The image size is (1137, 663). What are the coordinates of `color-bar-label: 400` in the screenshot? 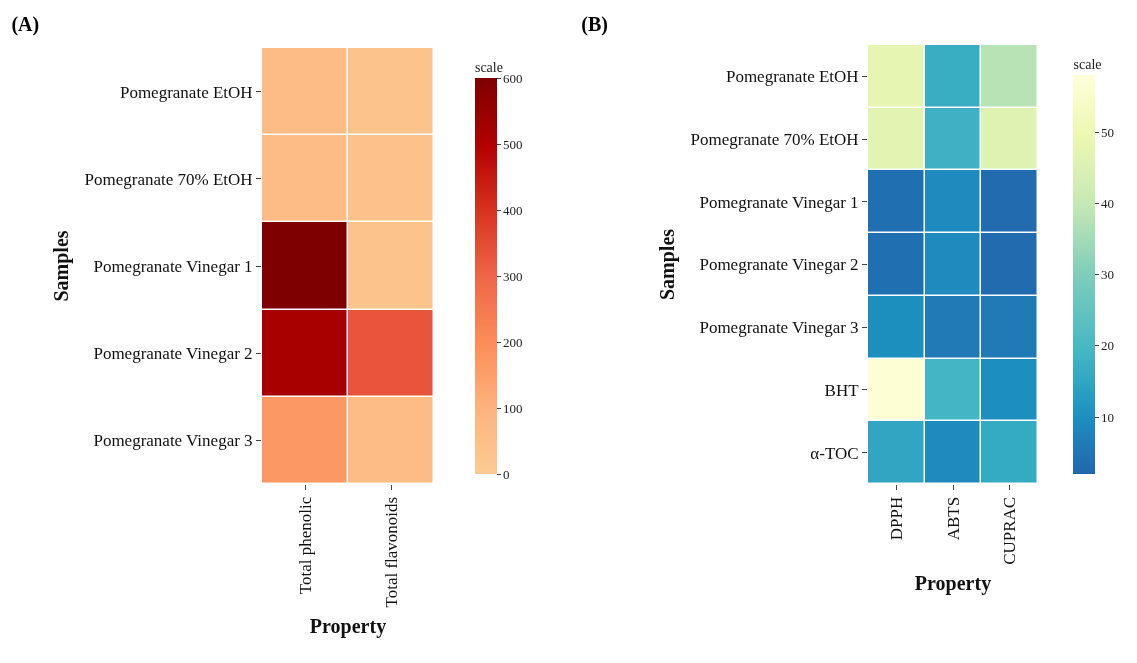 It's located at (513, 210).